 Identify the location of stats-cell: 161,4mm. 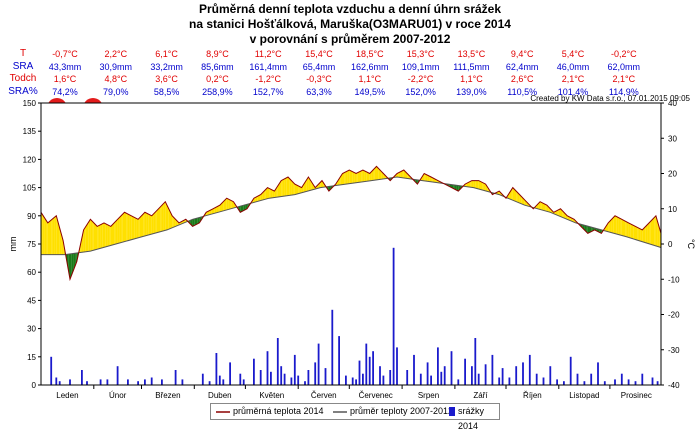
(268, 66).